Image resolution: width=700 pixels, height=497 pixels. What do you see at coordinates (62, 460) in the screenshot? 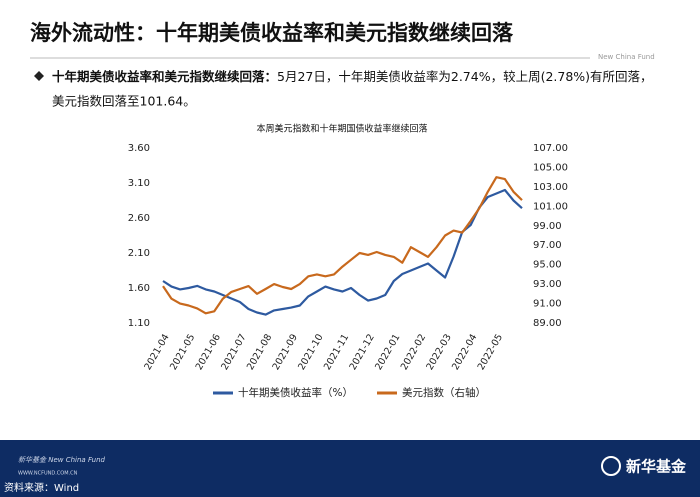
I see `footer-brand: 新华基金 New China Fund` at bounding box center [62, 460].